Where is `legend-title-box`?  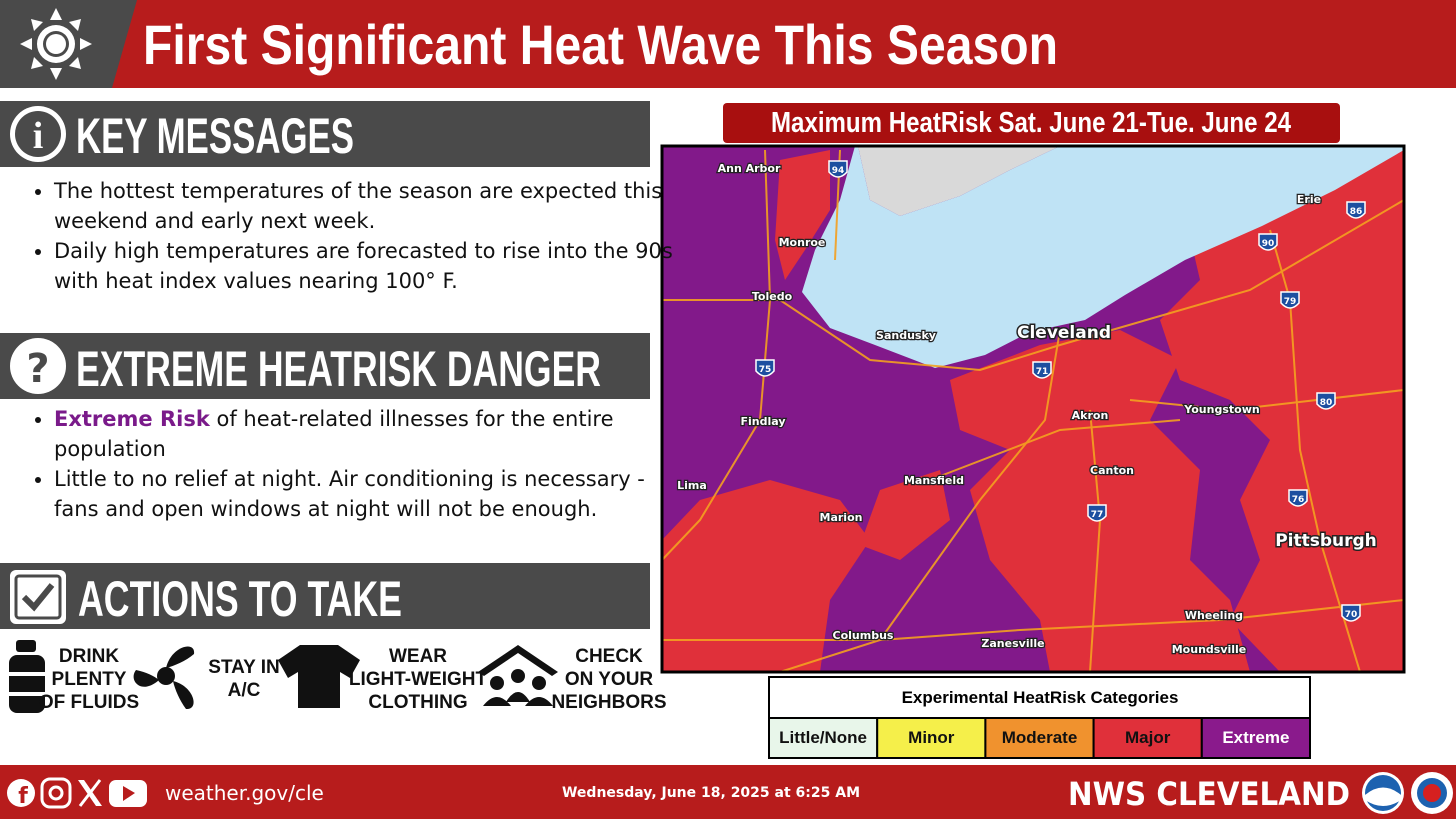
legend-title-box is located at coordinates (1039, 697).